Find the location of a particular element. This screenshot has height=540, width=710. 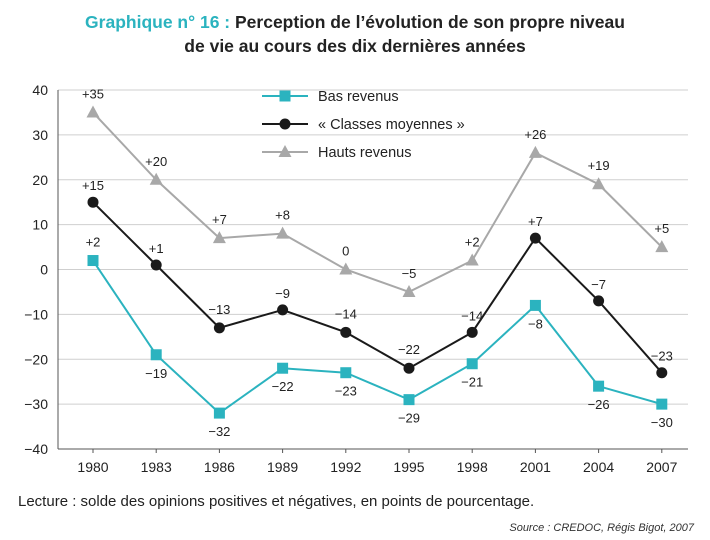

legend-marker-square is located at coordinates (285, 96).